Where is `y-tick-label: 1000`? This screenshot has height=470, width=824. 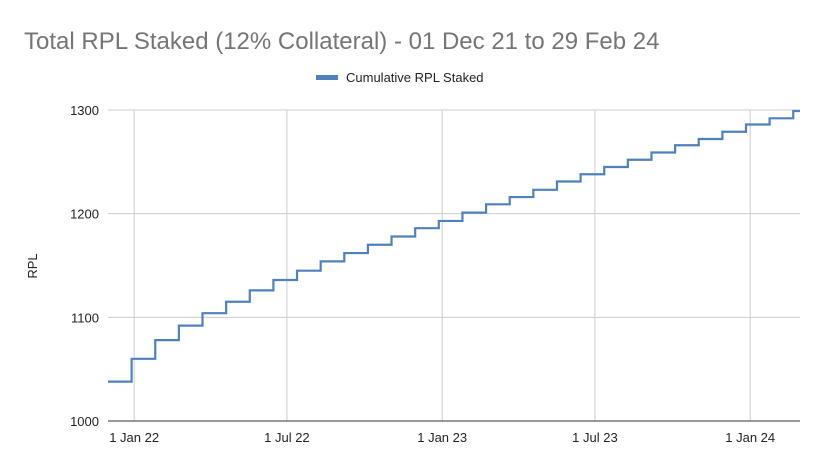
y-tick-label: 1000 is located at coordinates (84, 421).